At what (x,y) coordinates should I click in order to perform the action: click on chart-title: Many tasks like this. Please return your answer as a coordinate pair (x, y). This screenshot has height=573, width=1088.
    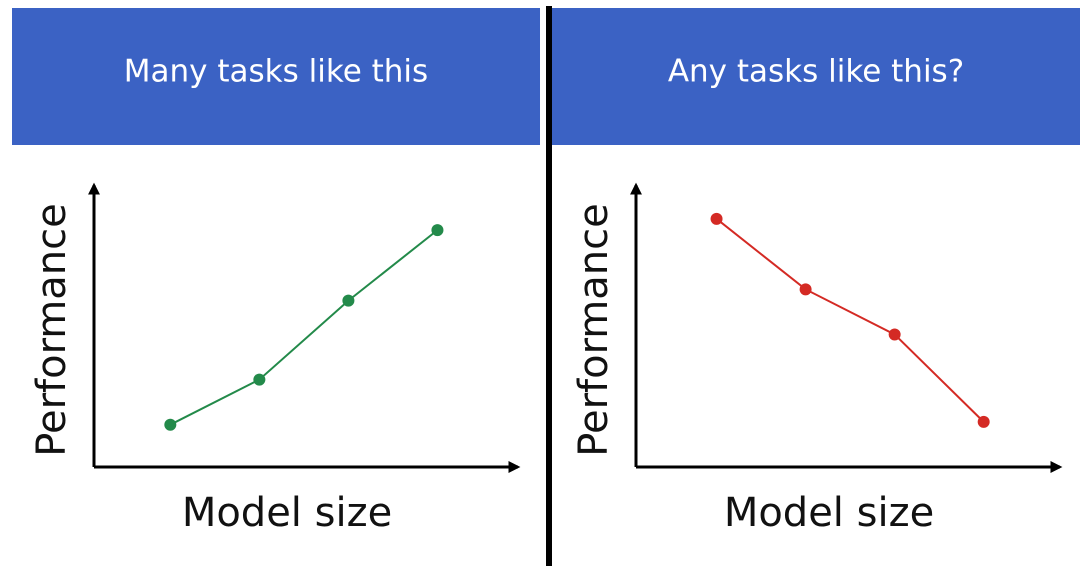
    Looking at the image, I should click on (276, 72).